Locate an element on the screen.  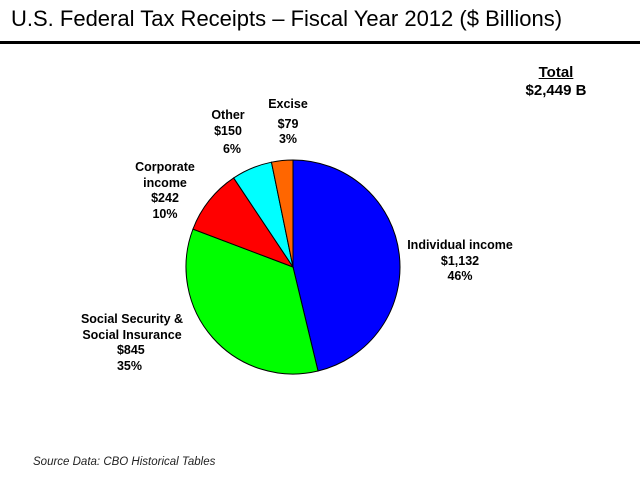
slice-name: Excise is located at coordinates (288, 104).